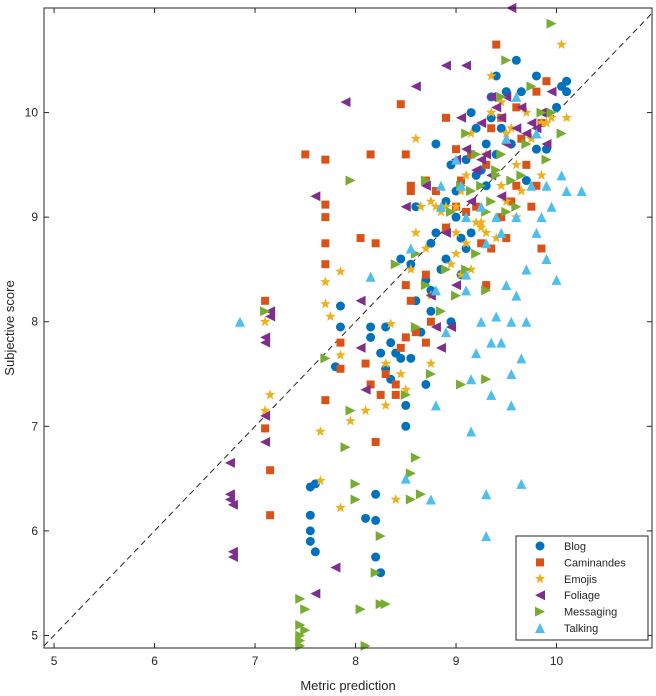 This screenshot has height=696, width=656. What do you see at coordinates (9, 327) in the screenshot?
I see `y-axis-label: Subjective score` at bounding box center [9, 327].